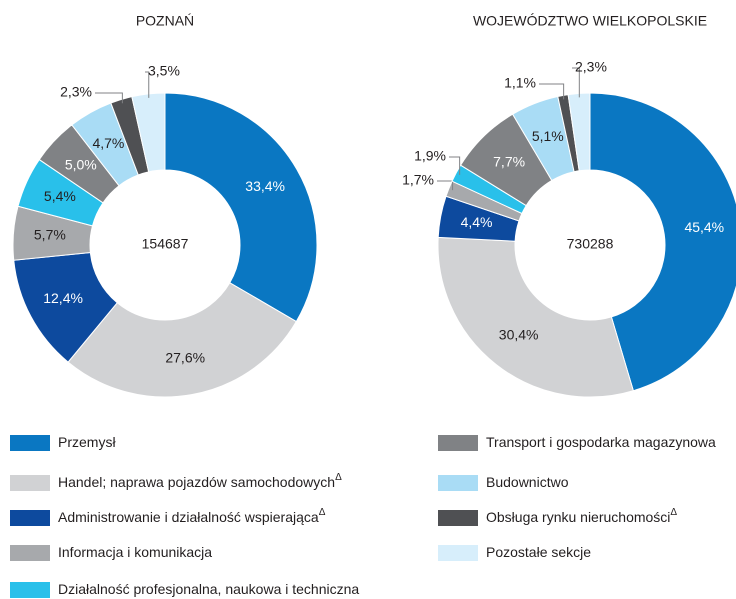 This screenshot has width=736, height=599. I want to click on legend-name: Obsługa rynku nieruchomości, so click(578, 517).